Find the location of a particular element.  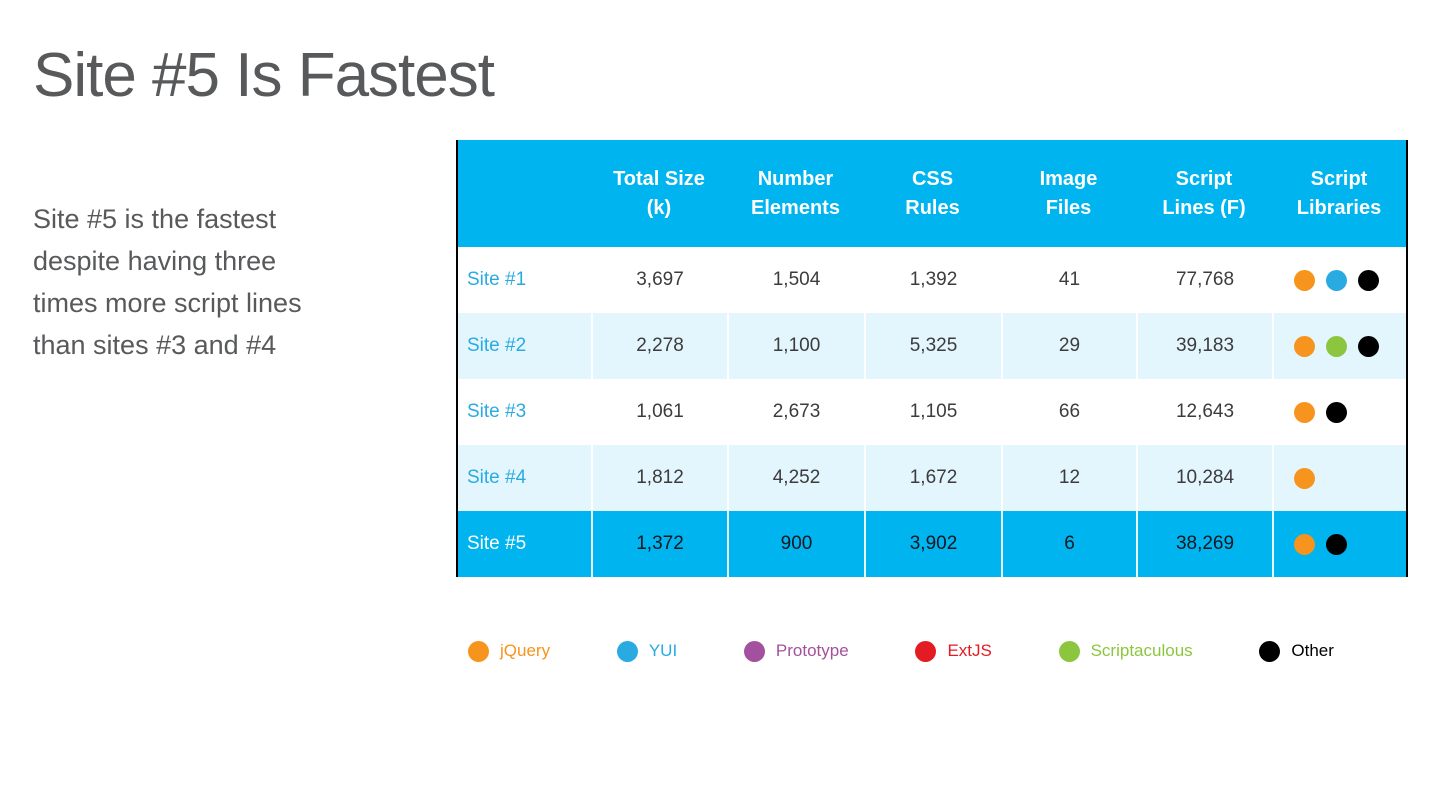

cell-value: 900 is located at coordinates (795, 544).